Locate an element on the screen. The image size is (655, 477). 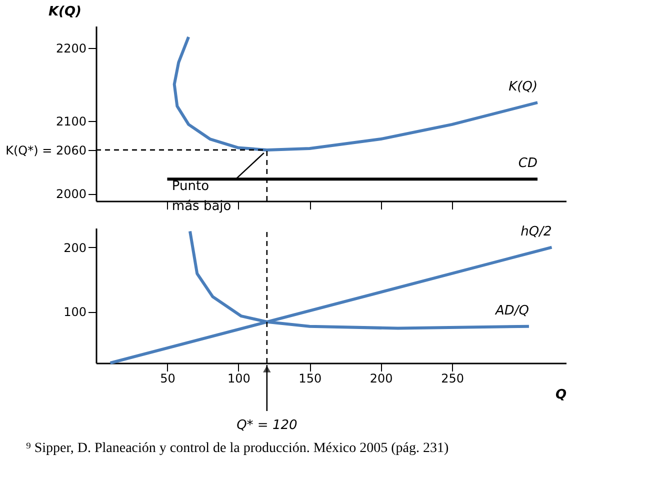
x-tick-label: 150 is located at coordinates (310, 379).